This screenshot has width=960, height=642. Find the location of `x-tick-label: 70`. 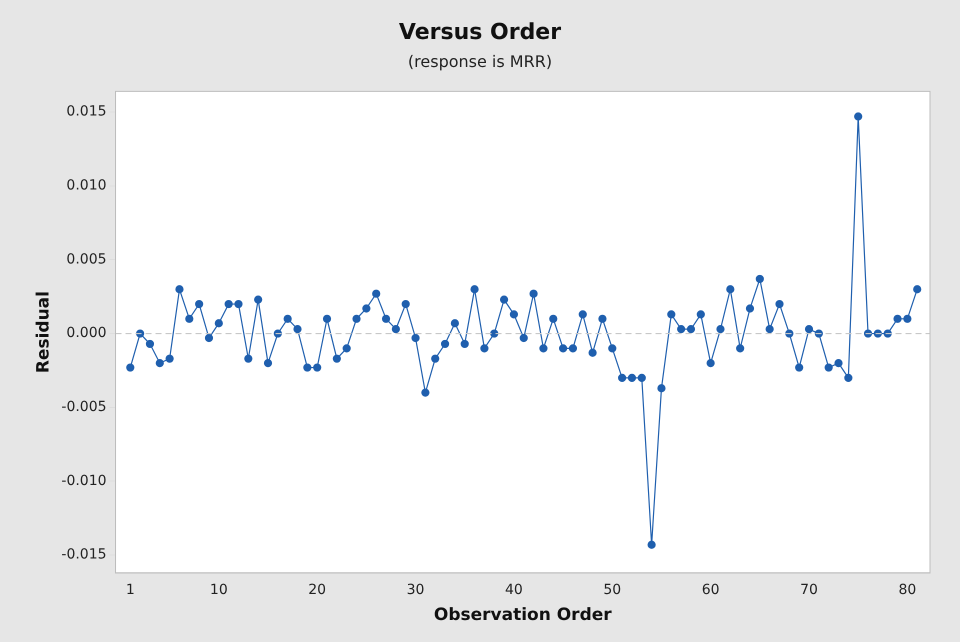

x-tick-label: 70 is located at coordinates (809, 590).